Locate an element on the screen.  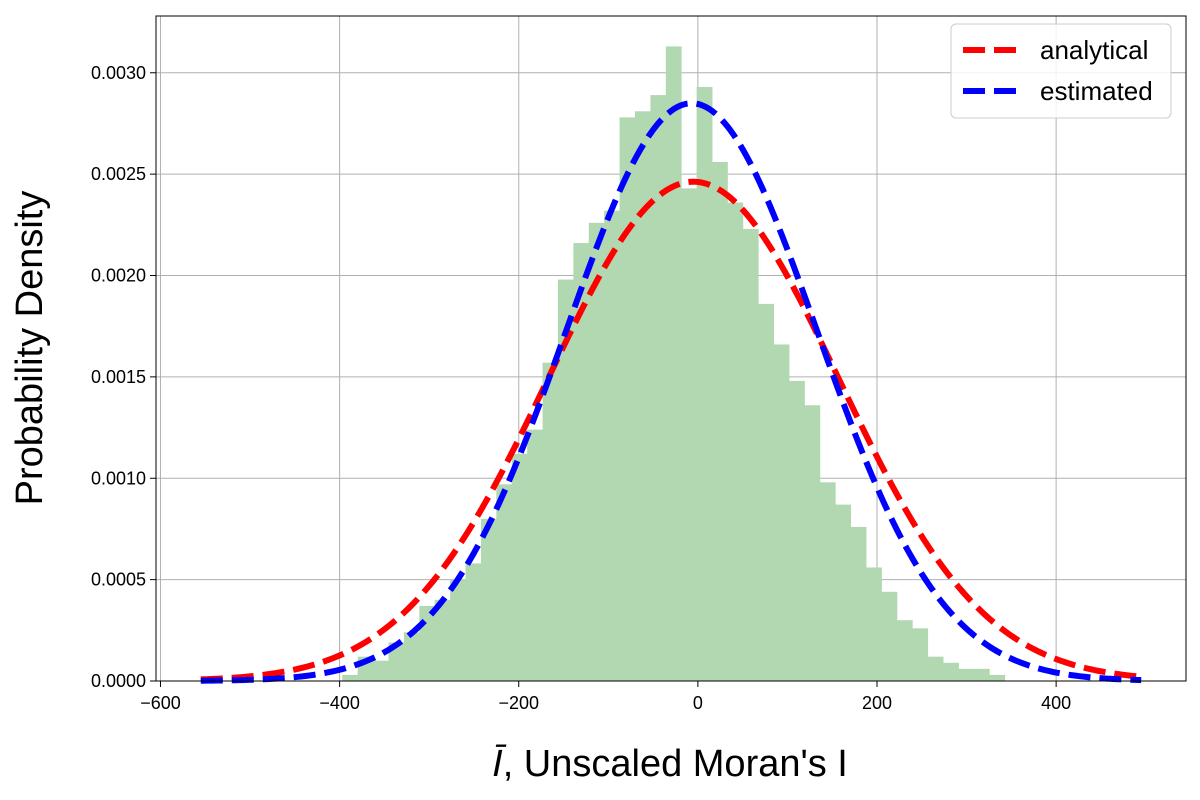
y-tick-label: 0.0020 is located at coordinates (118, 276).